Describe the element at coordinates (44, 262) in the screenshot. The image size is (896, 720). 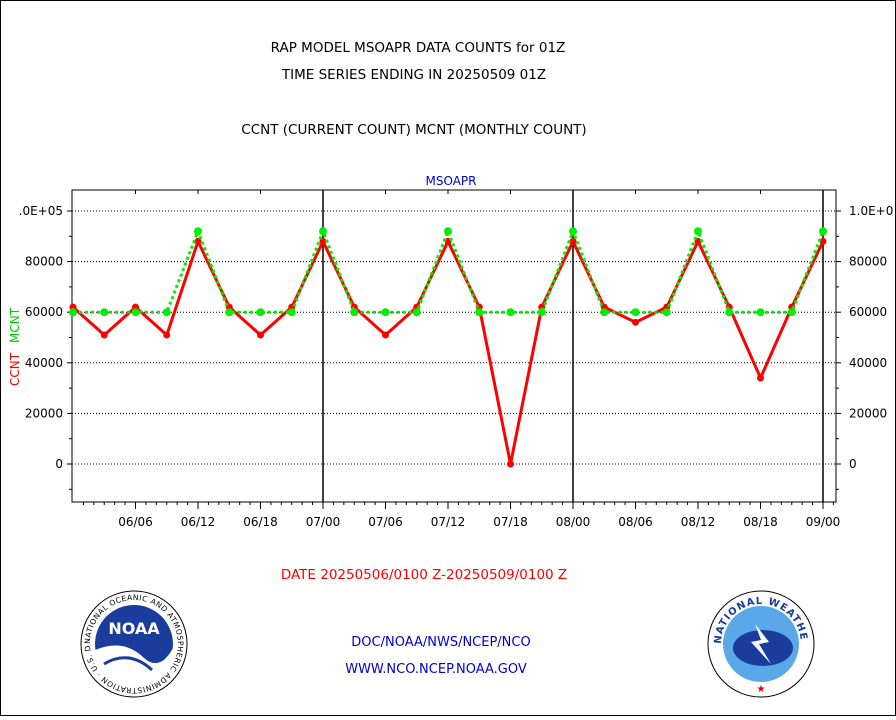
I see `y-tick-label-left: 80000` at that location.